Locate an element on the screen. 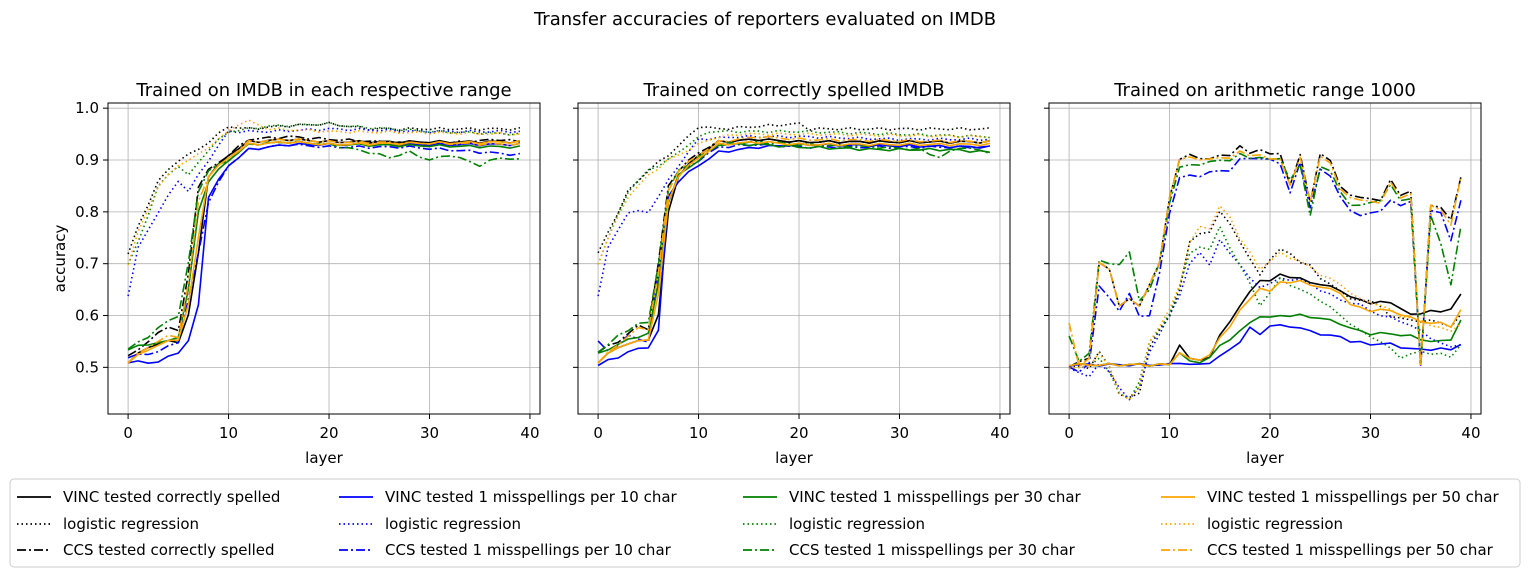  legend-label: VINC tested 1 misspellings per 10 char is located at coordinates (531, 497).